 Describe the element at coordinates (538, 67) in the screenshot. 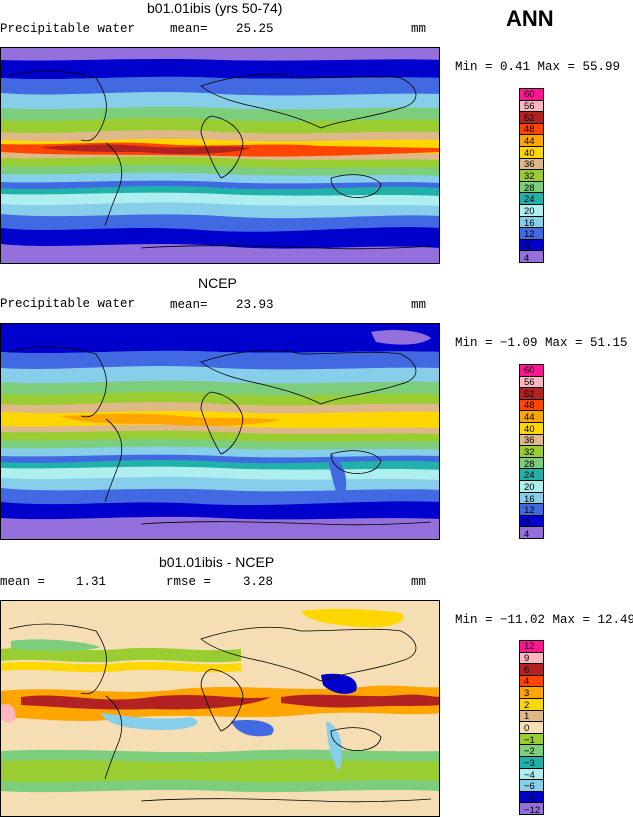

I see `minmax-label: Min = 0.41 Max = 55.99` at that location.